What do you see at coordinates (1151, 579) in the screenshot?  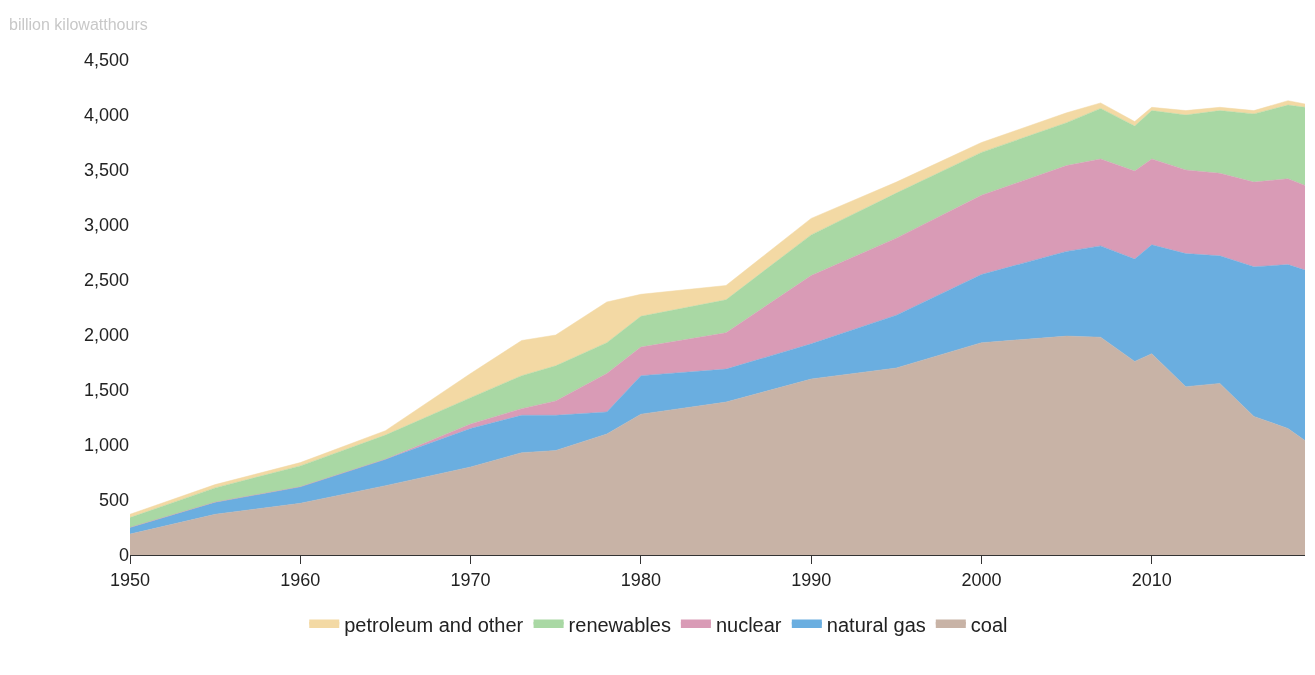 I see `x-tick-label: 2010` at bounding box center [1151, 579].